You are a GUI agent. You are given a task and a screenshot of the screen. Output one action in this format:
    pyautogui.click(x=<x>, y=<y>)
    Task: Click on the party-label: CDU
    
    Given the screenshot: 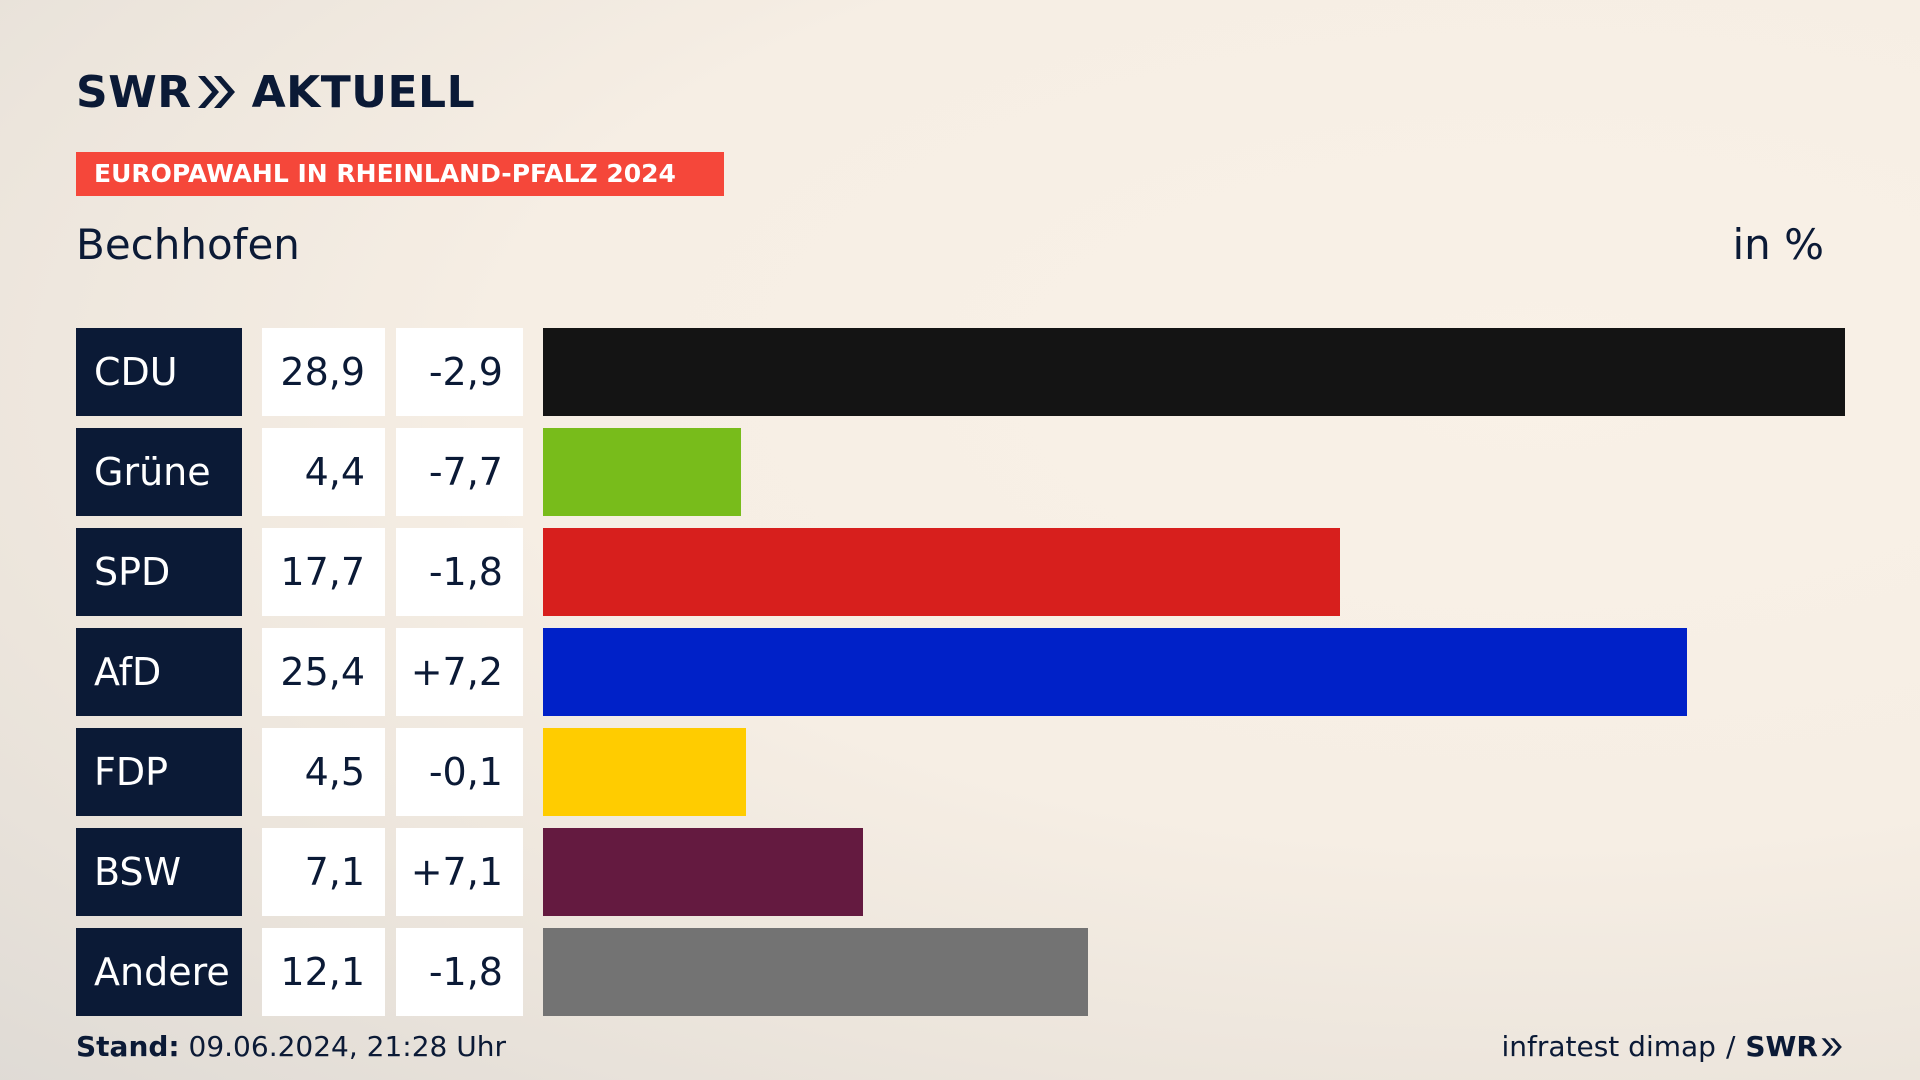 What is the action you would take?
    pyautogui.click(x=159, y=372)
    